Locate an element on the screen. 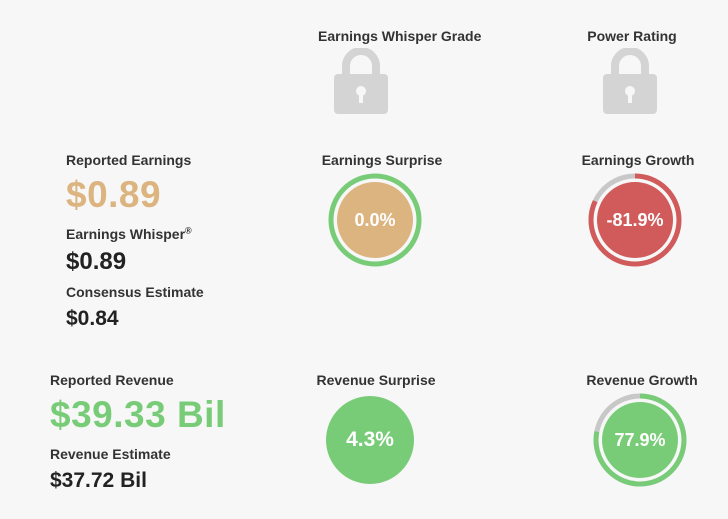 This screenshot has height=519, width=728. earnings-growth-gauge: -81.9% is located at coordinates (635, 220).